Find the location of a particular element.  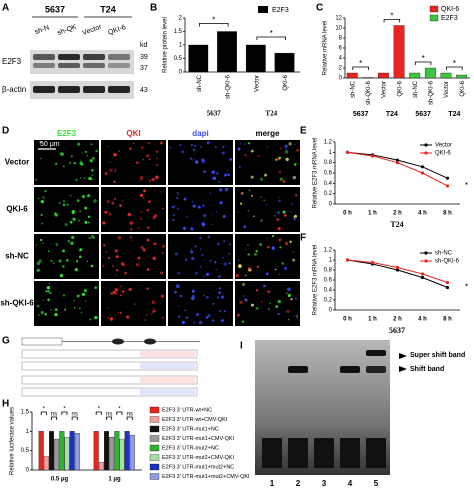

x-tick-label: Vector is located at coordinates (385, 89).